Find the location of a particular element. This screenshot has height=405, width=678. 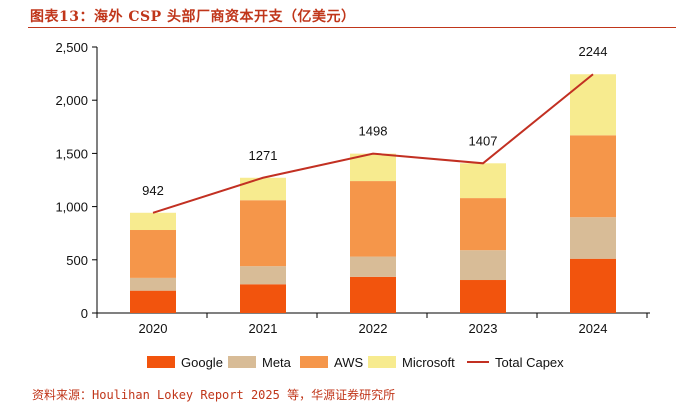

bar-aws-2020 is located at coordinates (153, 254).